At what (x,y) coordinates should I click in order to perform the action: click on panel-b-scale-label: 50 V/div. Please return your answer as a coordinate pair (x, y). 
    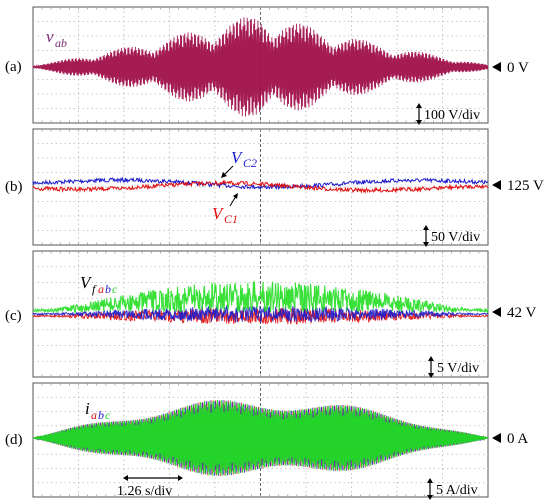
    Looking at the image, I should click on (455, 237).